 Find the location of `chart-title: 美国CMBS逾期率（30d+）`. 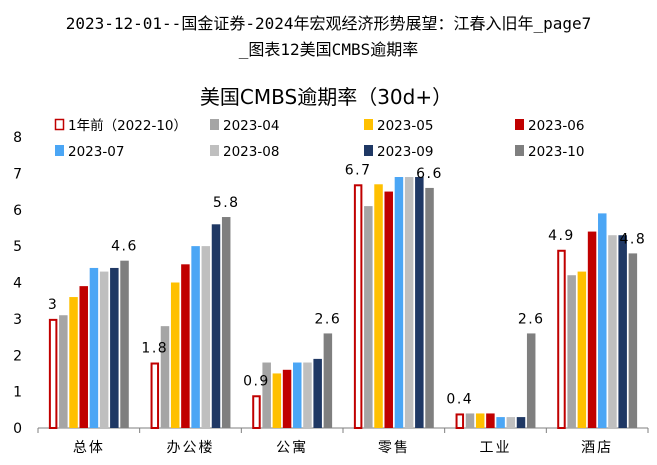

chart-title: 美国CMBS逾期率（30d+） is located at coordinates (326, 97).